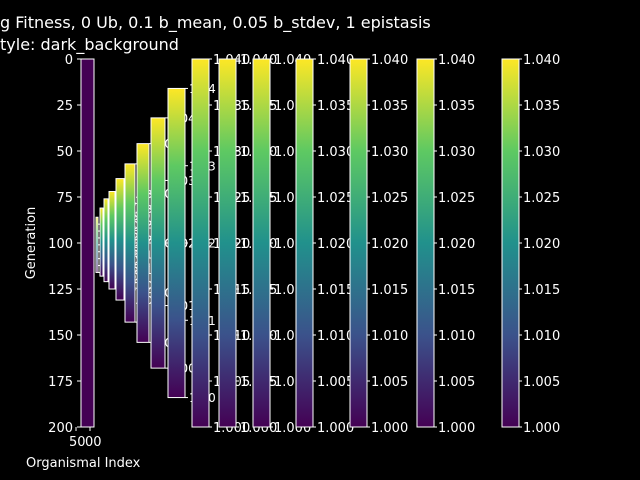  What do you see at coordinates (60, 244) in the screenshot?
I see `y-tick-label: 100` at bounding box center [60, 244].